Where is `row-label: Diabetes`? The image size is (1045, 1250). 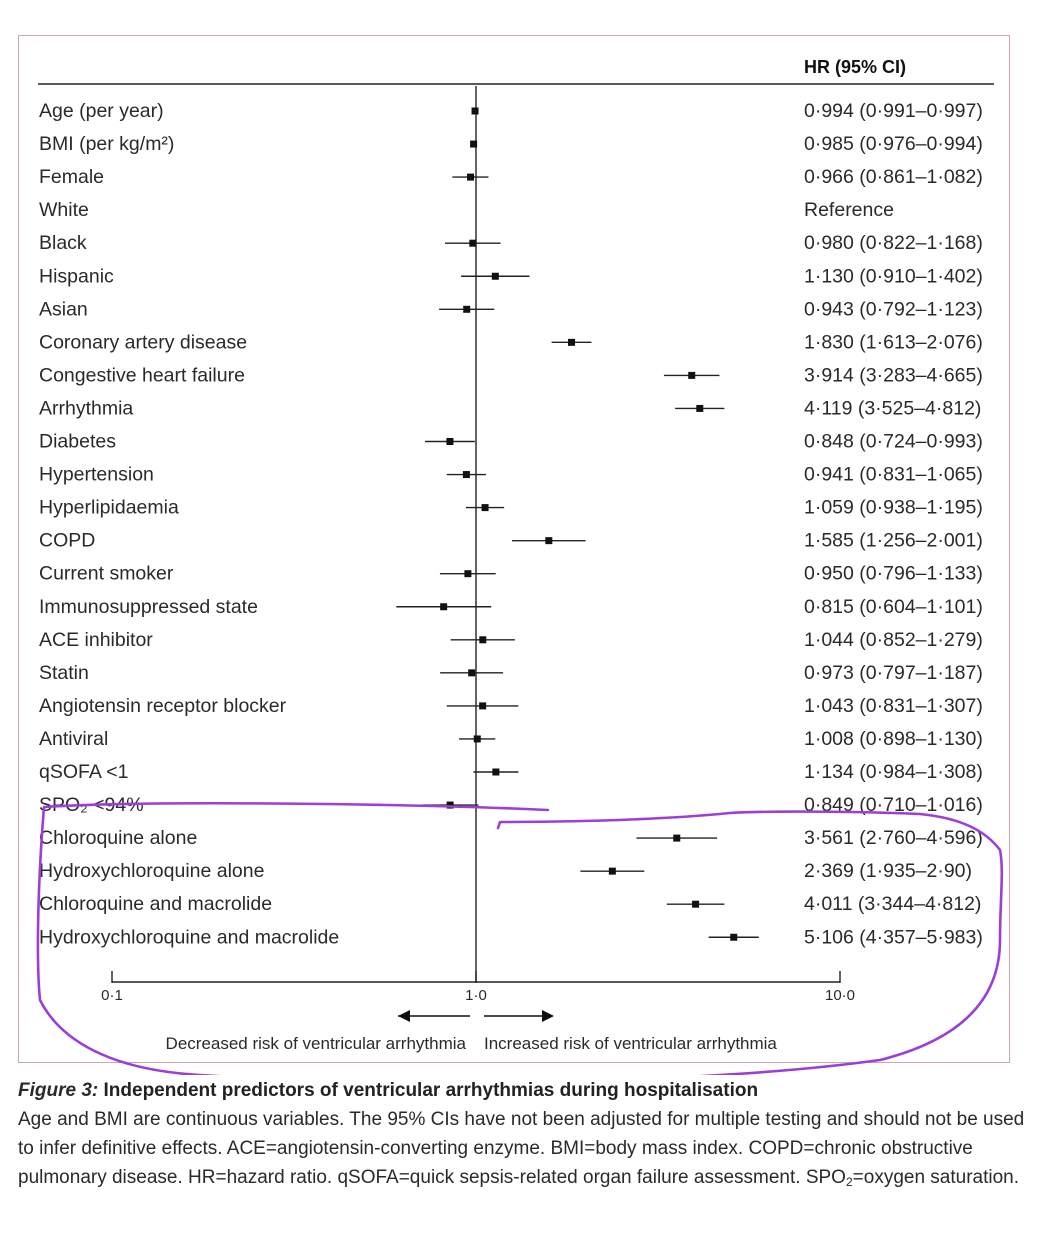
row-label: Diabetes is located at coordinates (77, 442).